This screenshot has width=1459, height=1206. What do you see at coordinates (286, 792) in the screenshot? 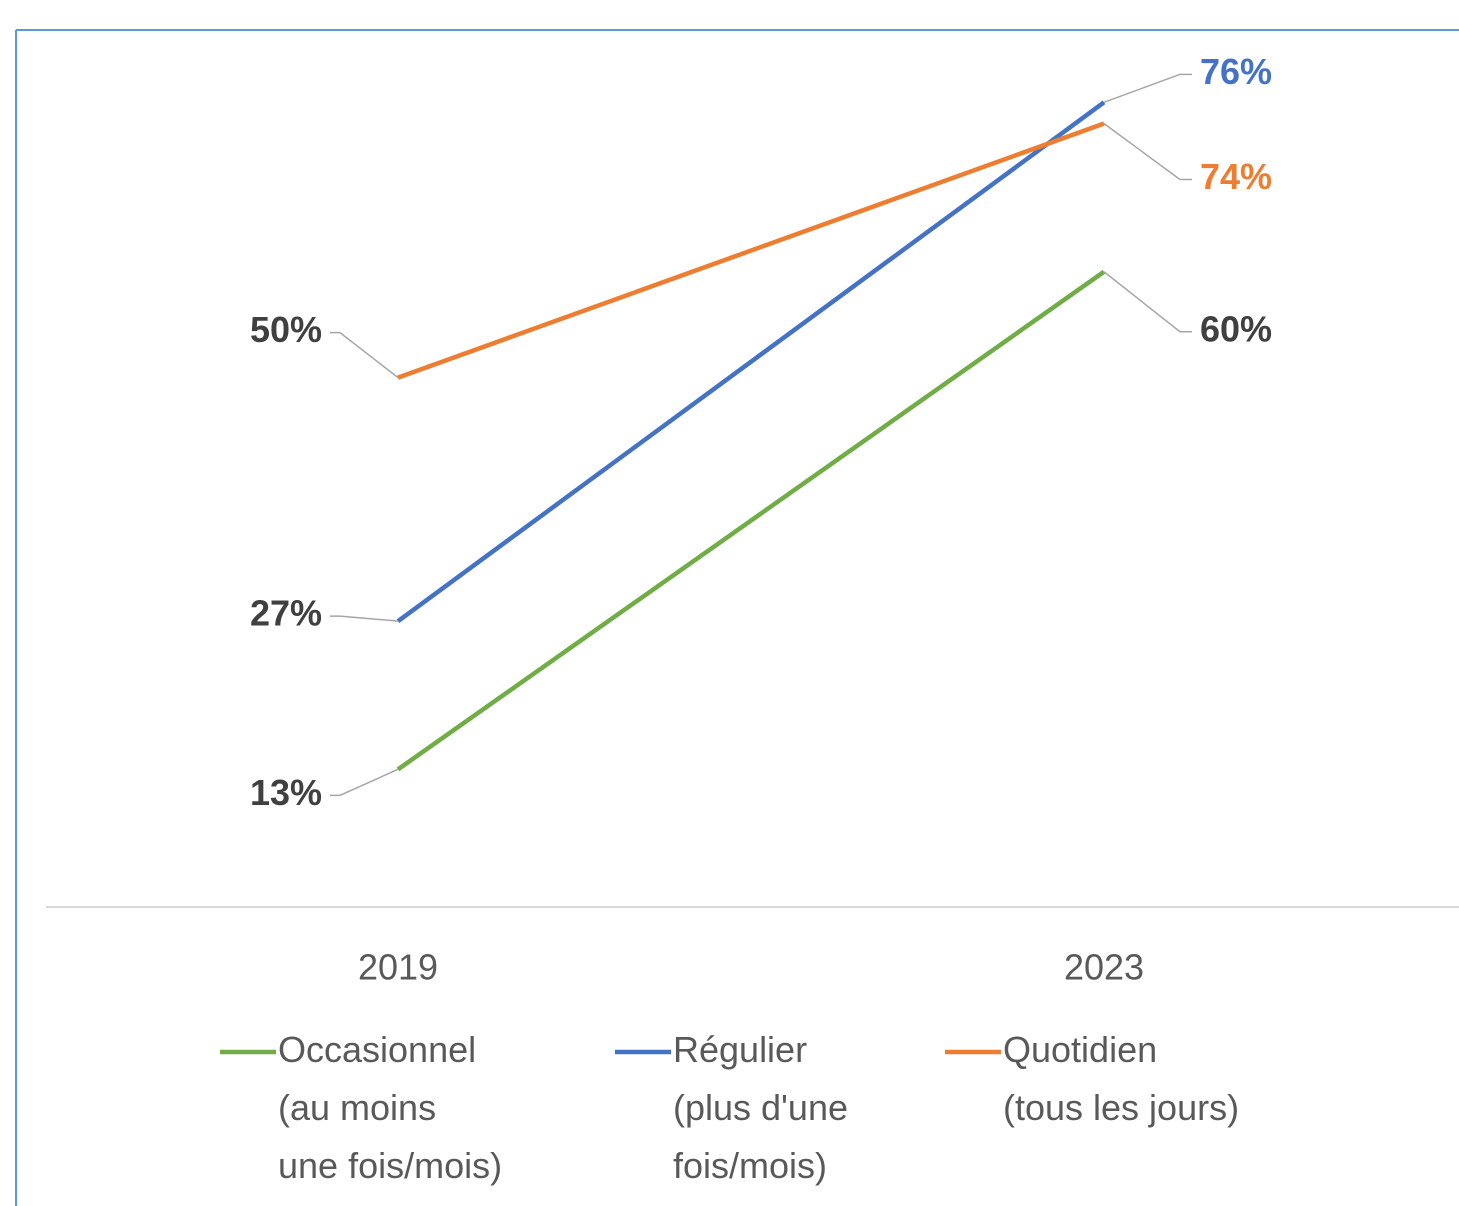
I see `data-label: 13%` at bounding box center [286, 792].